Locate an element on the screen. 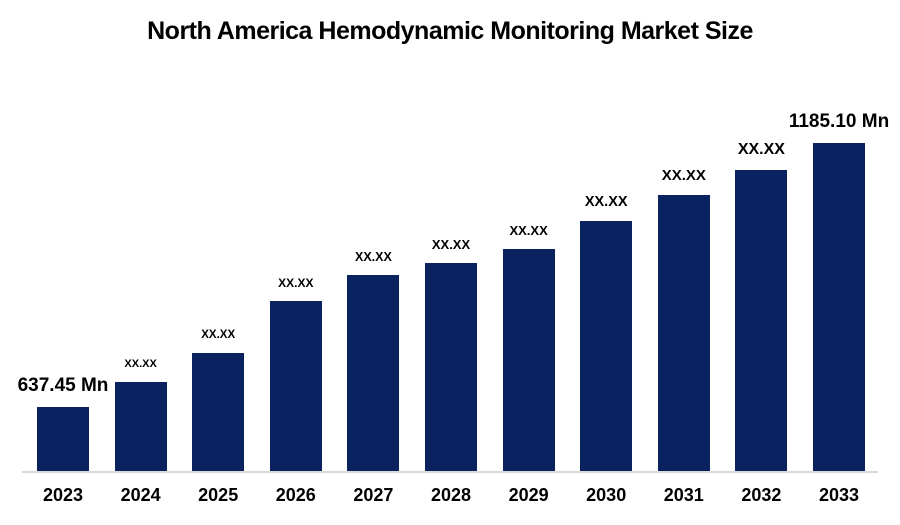 The width and height of the screenshot is (900, 525). x-tick-label-2028: 2028 is located at coordinates (451, 495).